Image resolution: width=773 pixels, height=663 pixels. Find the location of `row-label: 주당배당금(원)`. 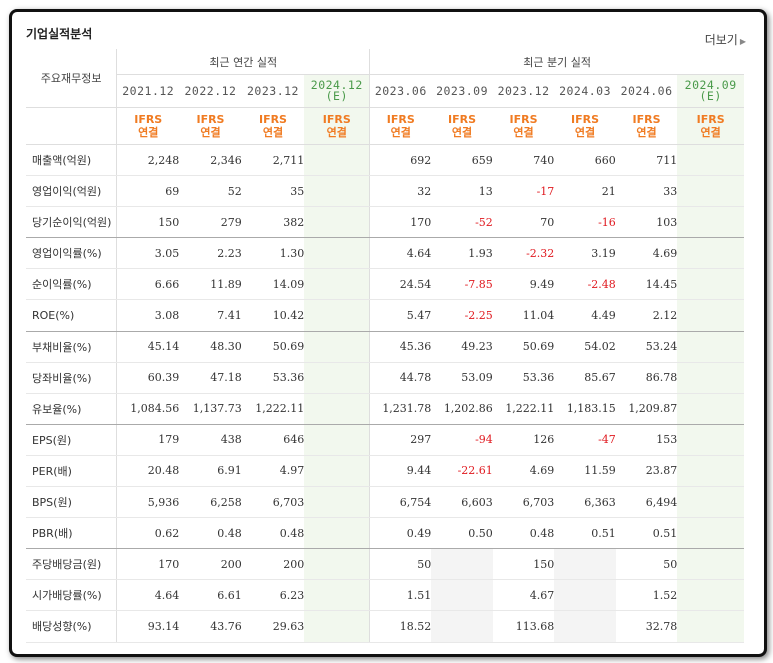

row-label: 주당배당금(원) is located at coordinates (72, 564).